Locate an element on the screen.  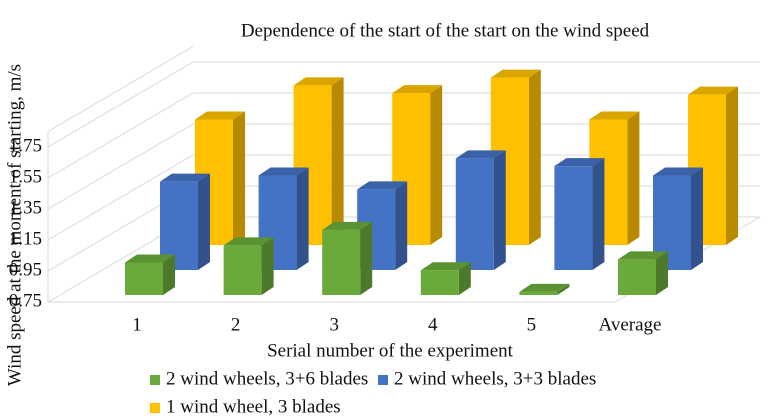
y-tick-label: 1.35 is located at coordinates (25, 207).